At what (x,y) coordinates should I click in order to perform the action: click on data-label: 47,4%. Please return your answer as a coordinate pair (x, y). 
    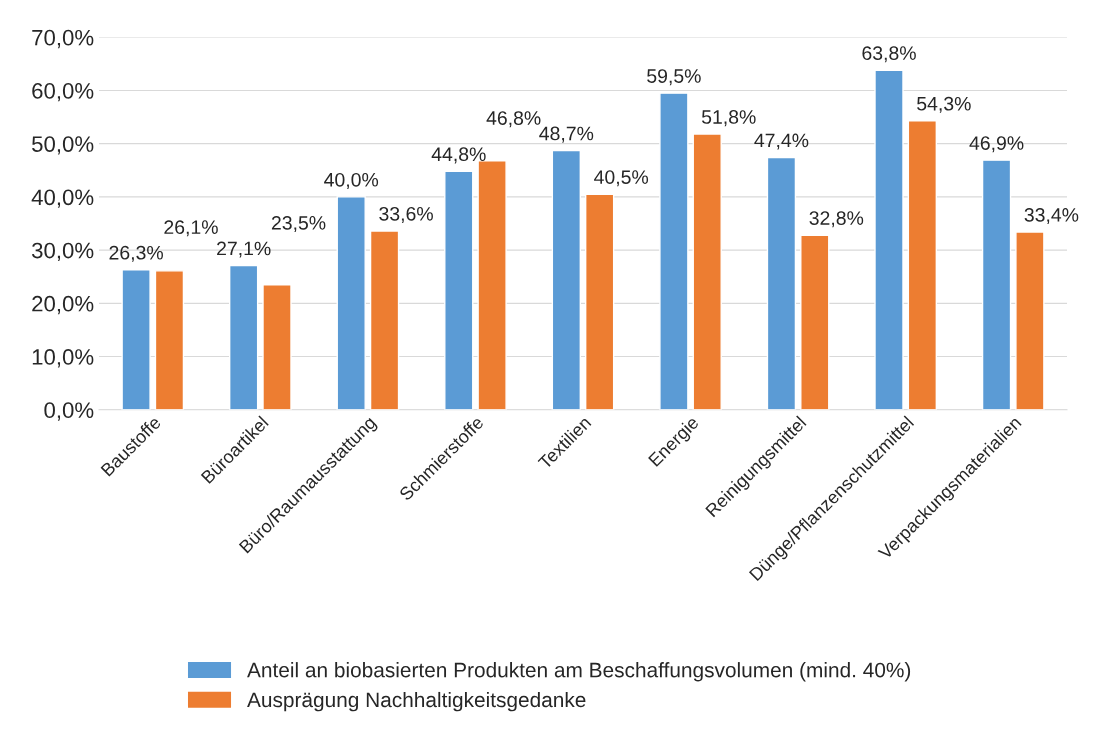
    Looking at the image, I should click on (781, 141).